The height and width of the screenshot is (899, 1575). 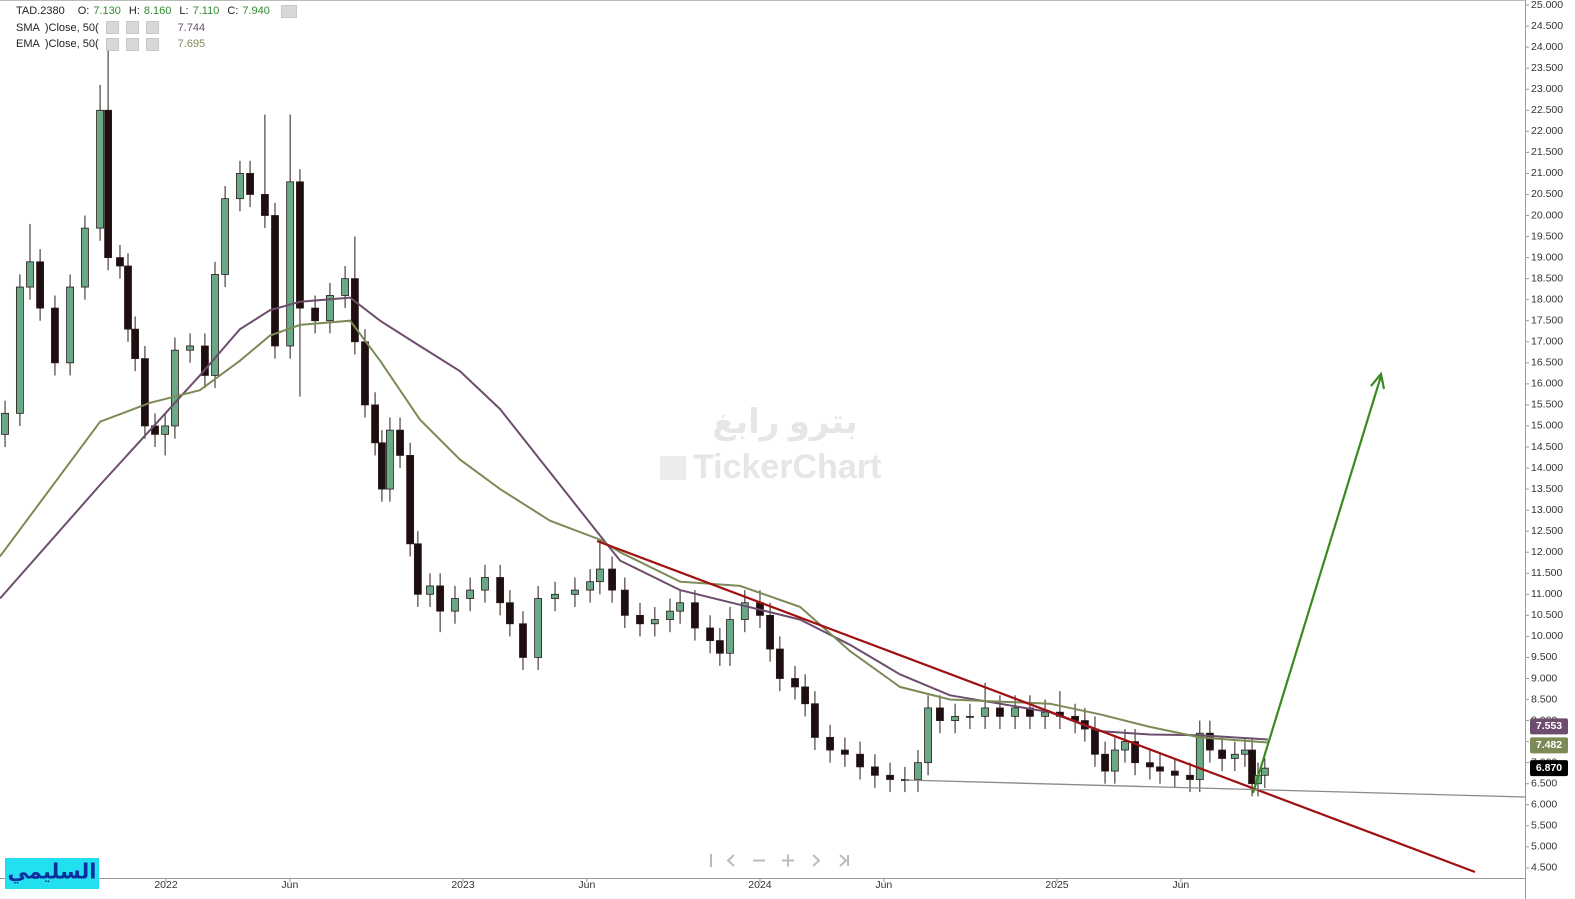 What do you see at coordinates (1547, 257) in the screenshot?
I see `y-tick-label: 19.000` at bounding box center [1547, 257].